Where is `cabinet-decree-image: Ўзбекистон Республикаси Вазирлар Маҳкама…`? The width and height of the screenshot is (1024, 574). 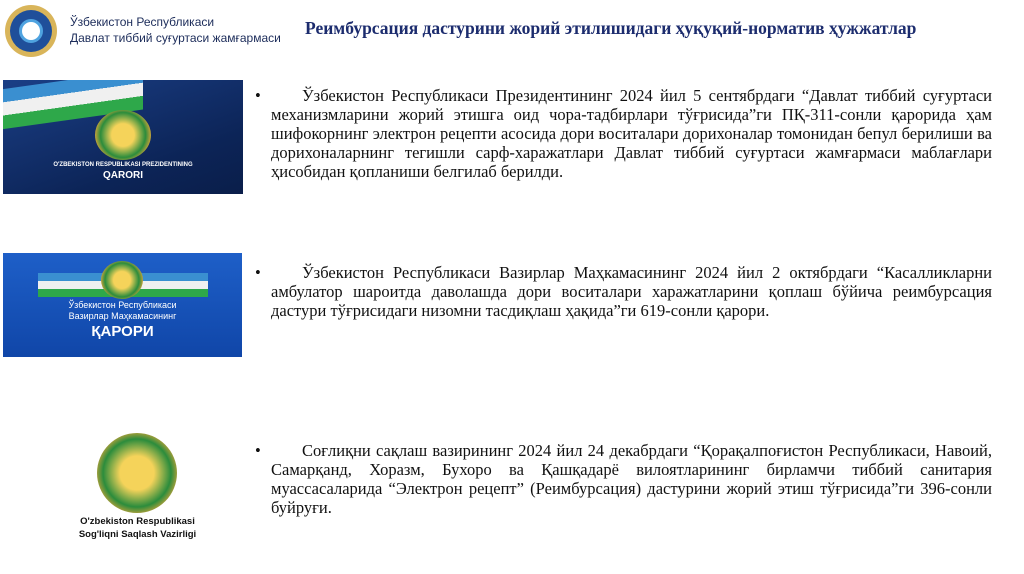 cabinet-decree-image: Ўзбекистон Республикаси Вазирлар Маҳкама… is located at coordinates (122, 305).